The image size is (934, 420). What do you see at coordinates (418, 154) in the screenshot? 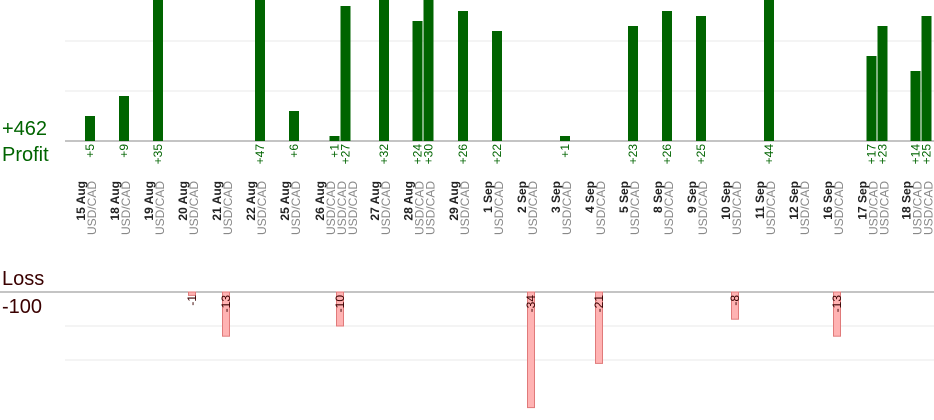
I see `profit-value-label: +24` at bounding box center [418, 154].